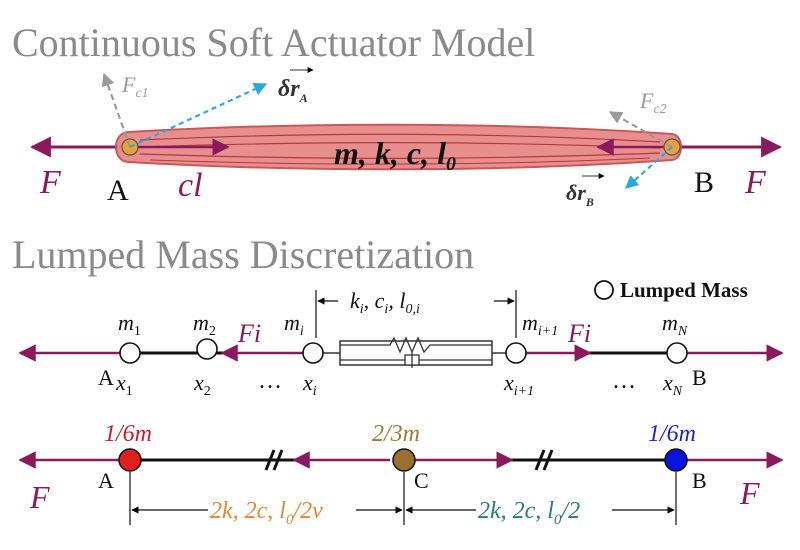 The width and height of the screenshot is (800, 550). I want to click on spring-damper-element, so click(414, 352).